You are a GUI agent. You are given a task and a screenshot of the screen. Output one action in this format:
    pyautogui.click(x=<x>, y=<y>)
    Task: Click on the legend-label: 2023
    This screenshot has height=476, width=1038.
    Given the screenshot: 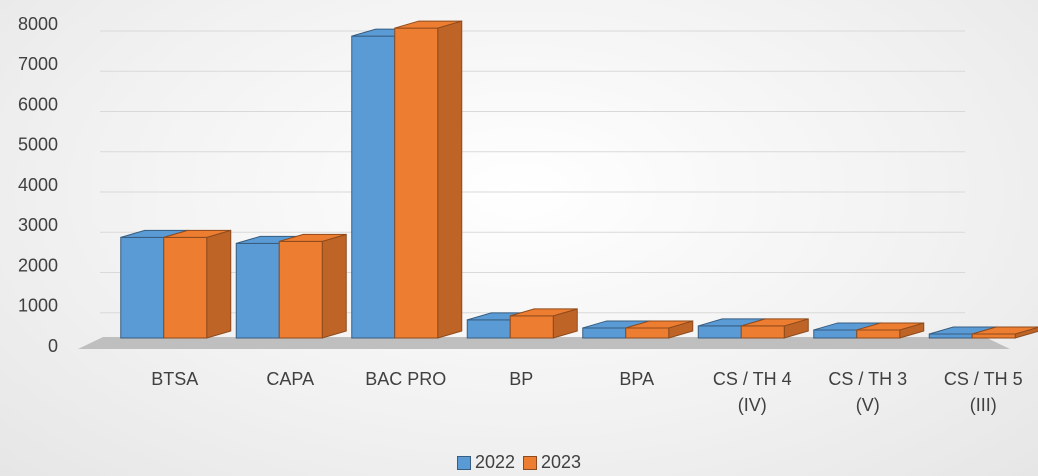 What is the action you would take?
    pyautogui.click(x=561, y=462)
    